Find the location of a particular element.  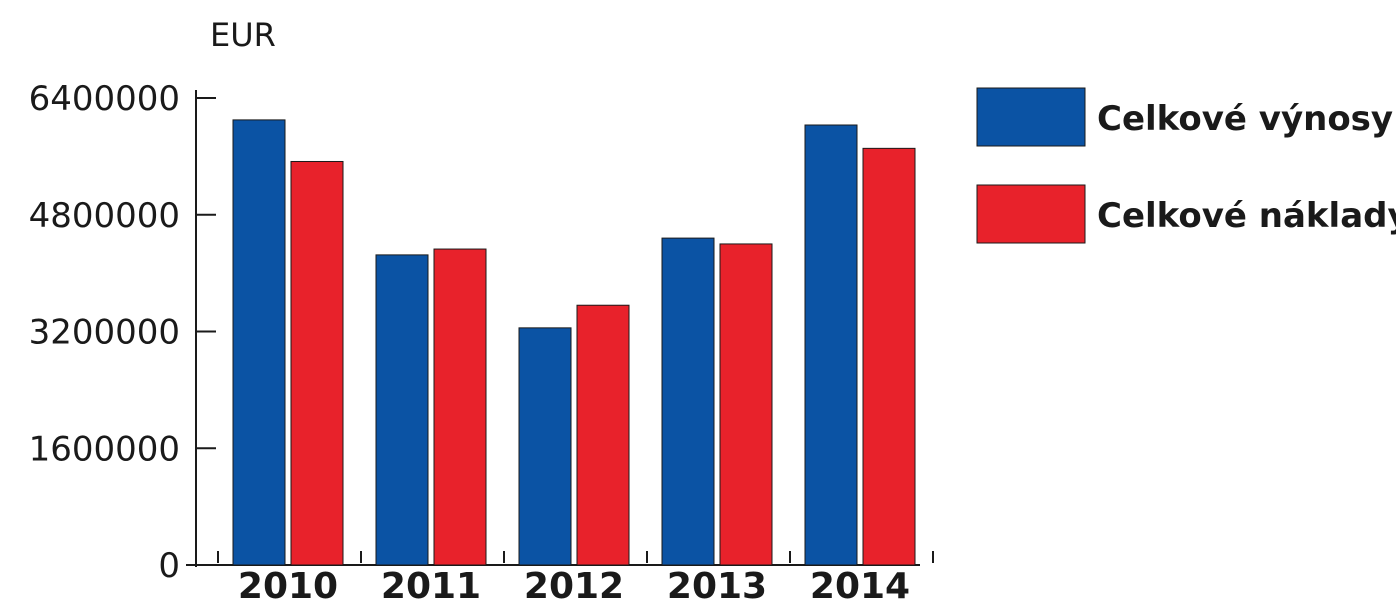

bar-vynosy-2011 is located at coordinates (402, 410).